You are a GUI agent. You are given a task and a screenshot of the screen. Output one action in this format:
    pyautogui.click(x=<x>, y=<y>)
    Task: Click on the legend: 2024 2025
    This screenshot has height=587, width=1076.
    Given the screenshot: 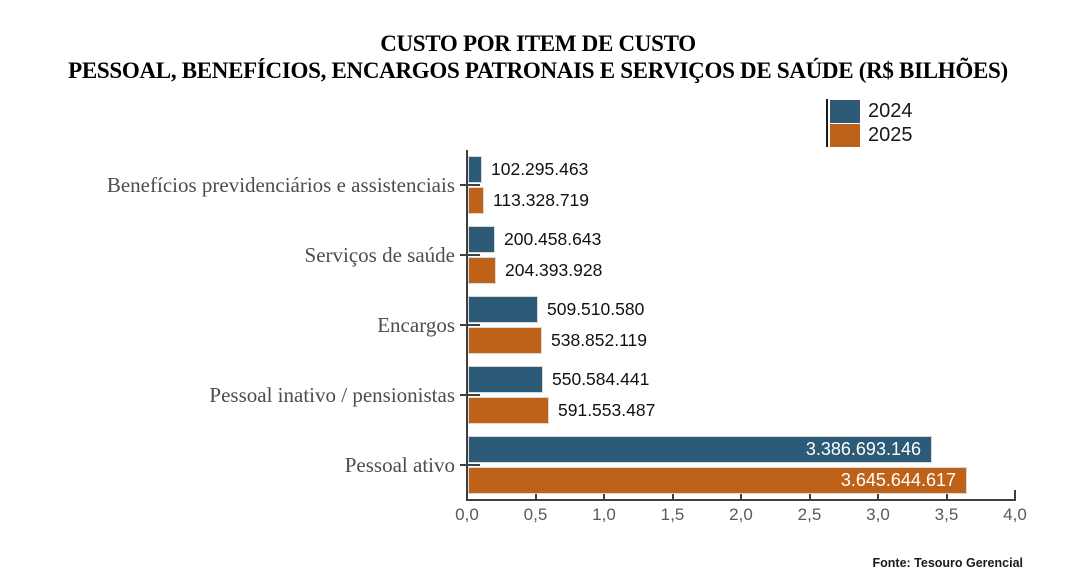 What is the action you would take?
    pyautogui.click(x=869, y=123)
    